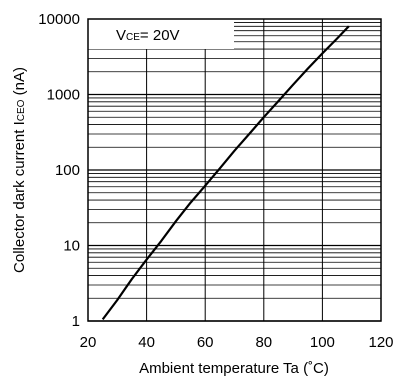 The image size is (401, 381). I want to click on x-tick-label: 60, so click(205, 342).